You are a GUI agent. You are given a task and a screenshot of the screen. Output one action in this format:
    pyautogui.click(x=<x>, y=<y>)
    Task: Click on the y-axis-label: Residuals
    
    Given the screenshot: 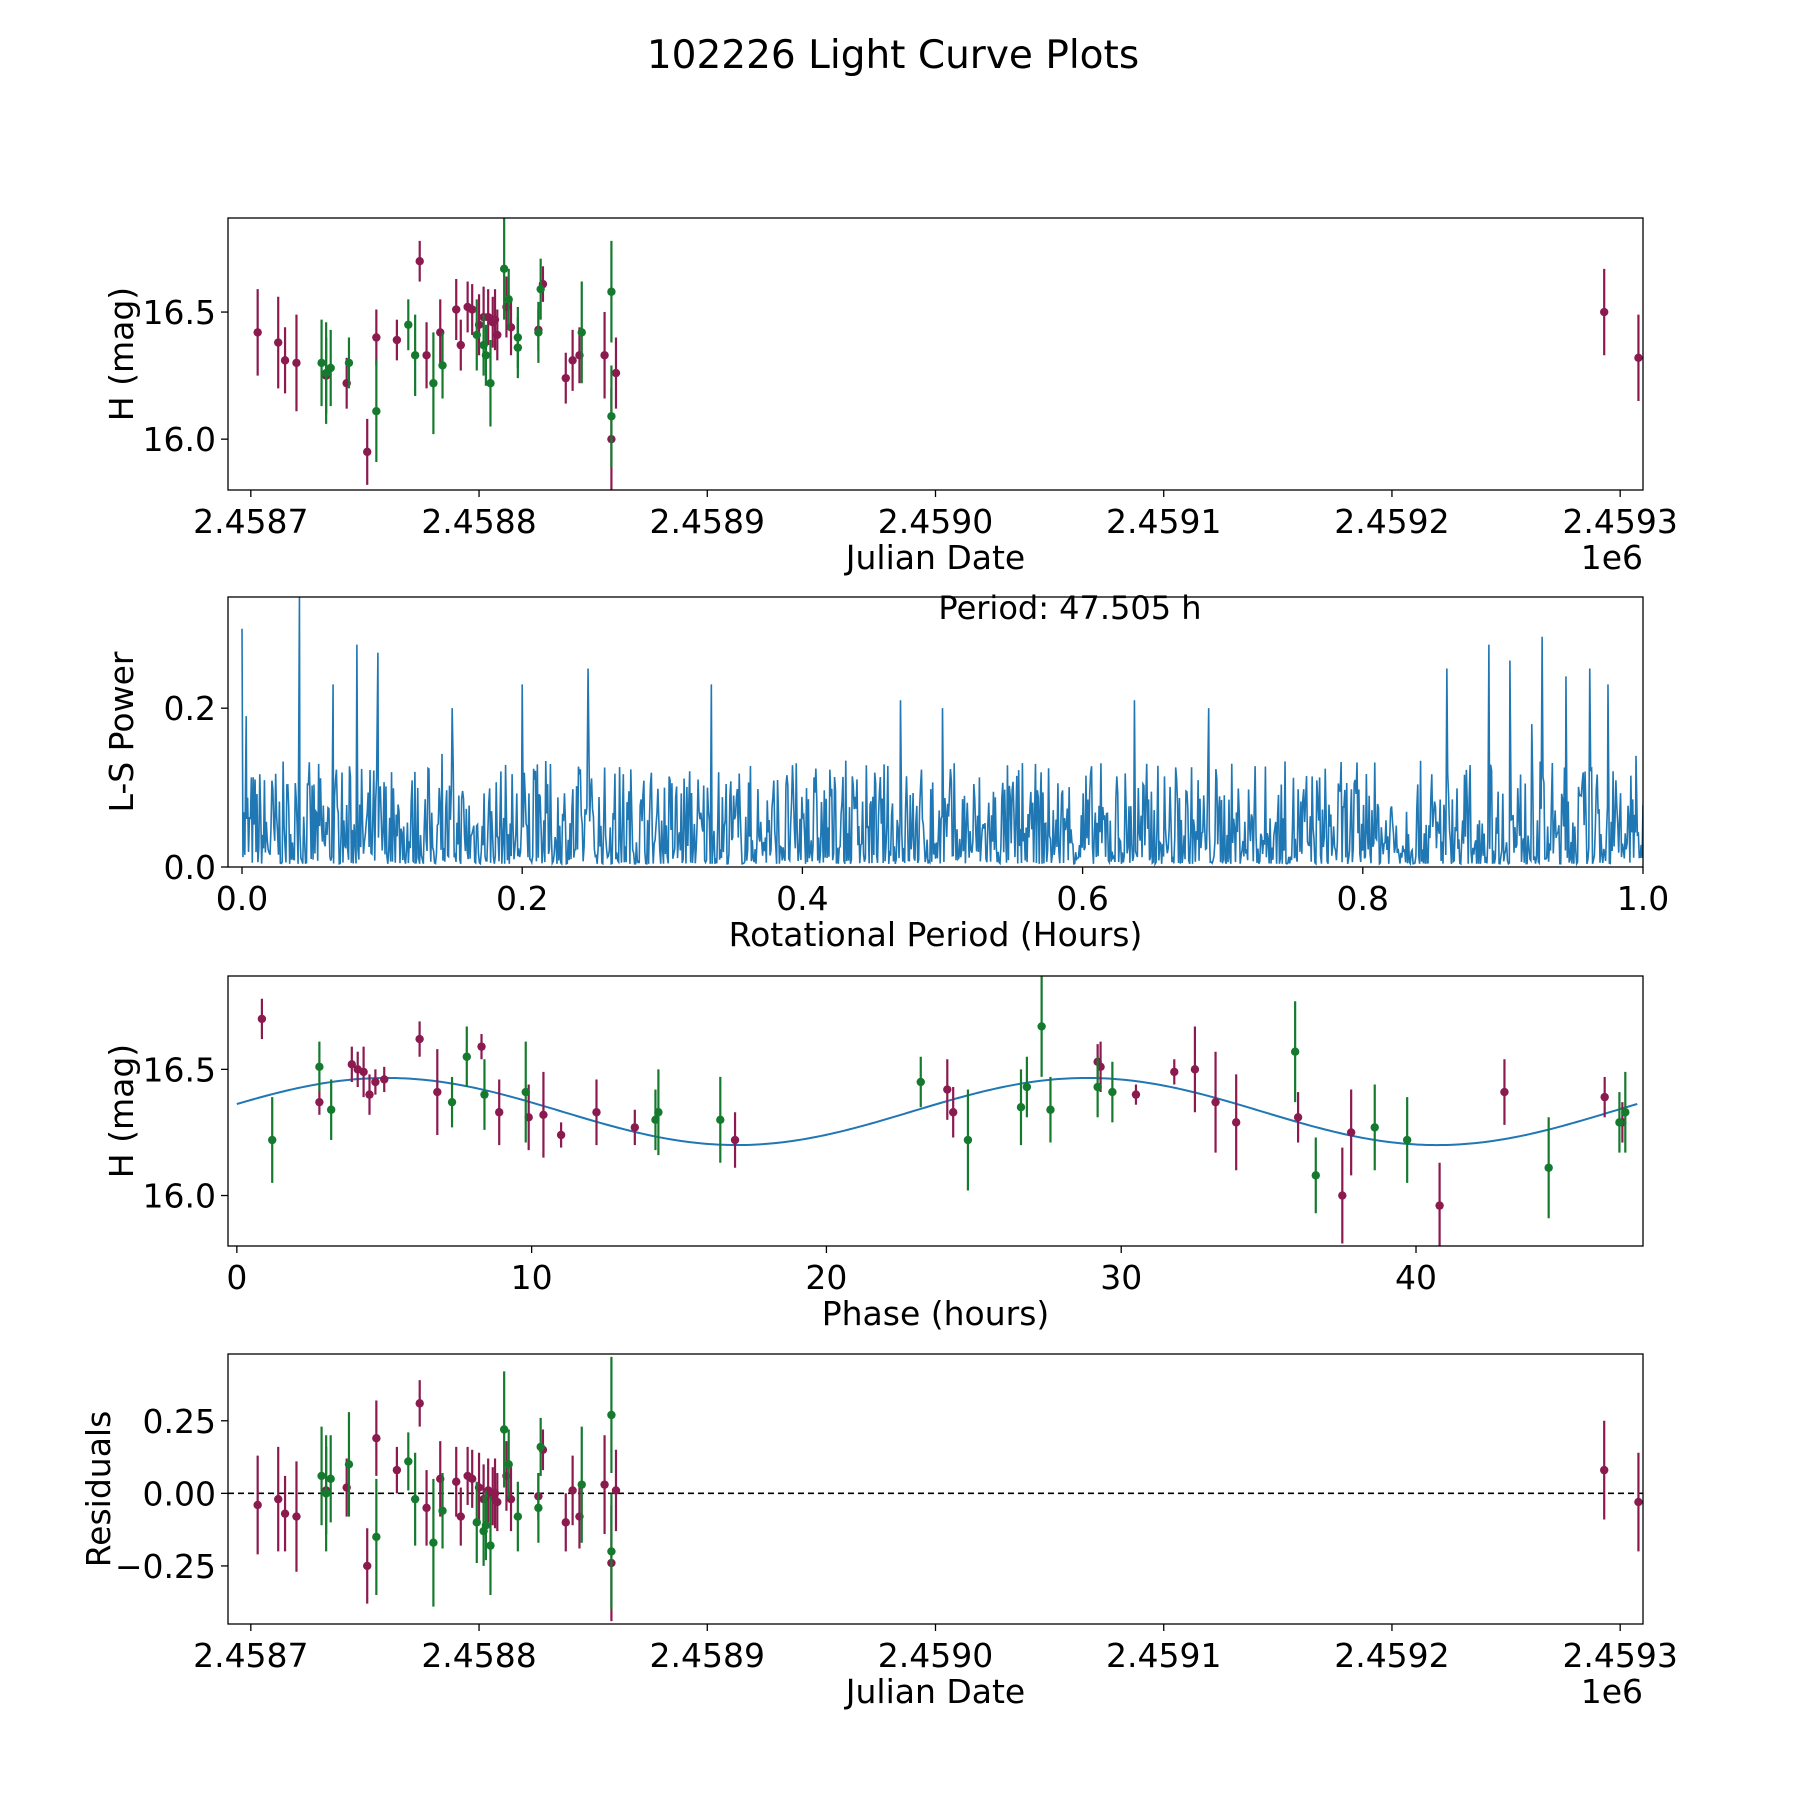 What is the action you would take?
    pyautogui.click(x=98, y=1489)
    